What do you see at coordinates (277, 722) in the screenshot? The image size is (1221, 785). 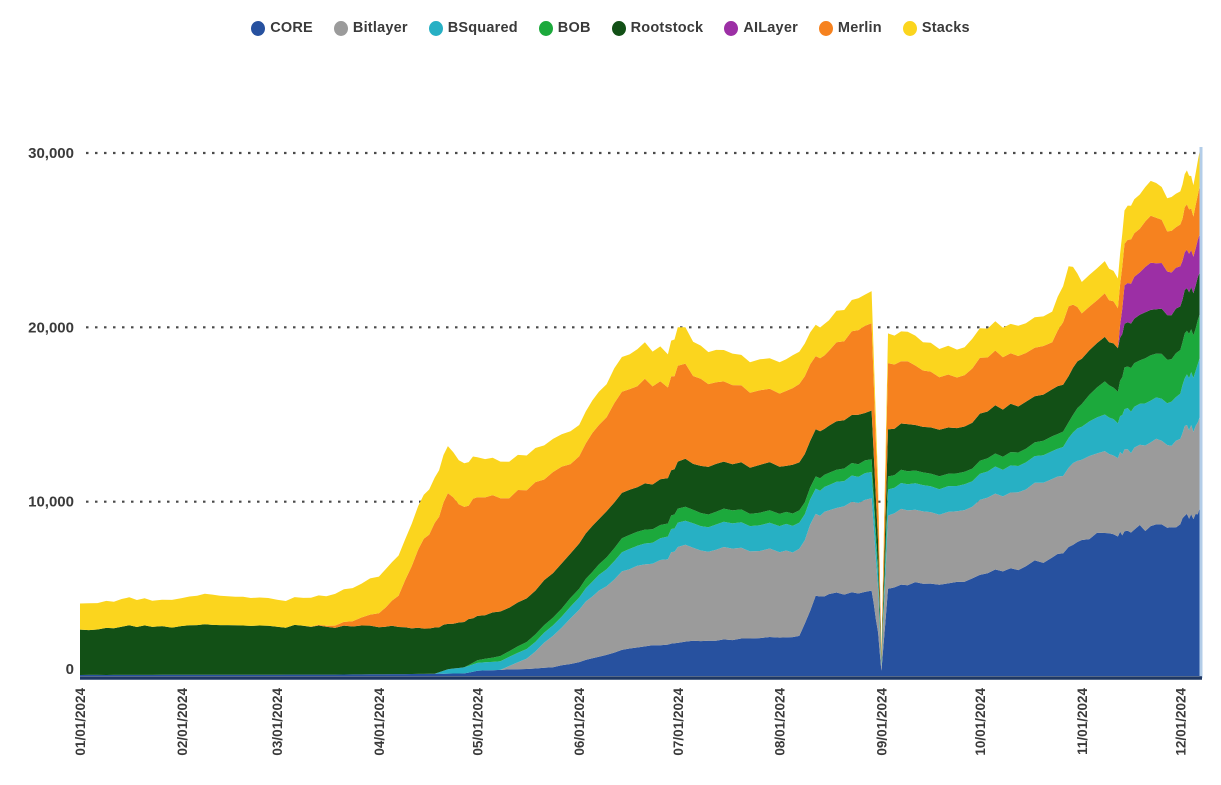 I see `x-tick-label: 03/01/2024` at bounding box center [277, 722].